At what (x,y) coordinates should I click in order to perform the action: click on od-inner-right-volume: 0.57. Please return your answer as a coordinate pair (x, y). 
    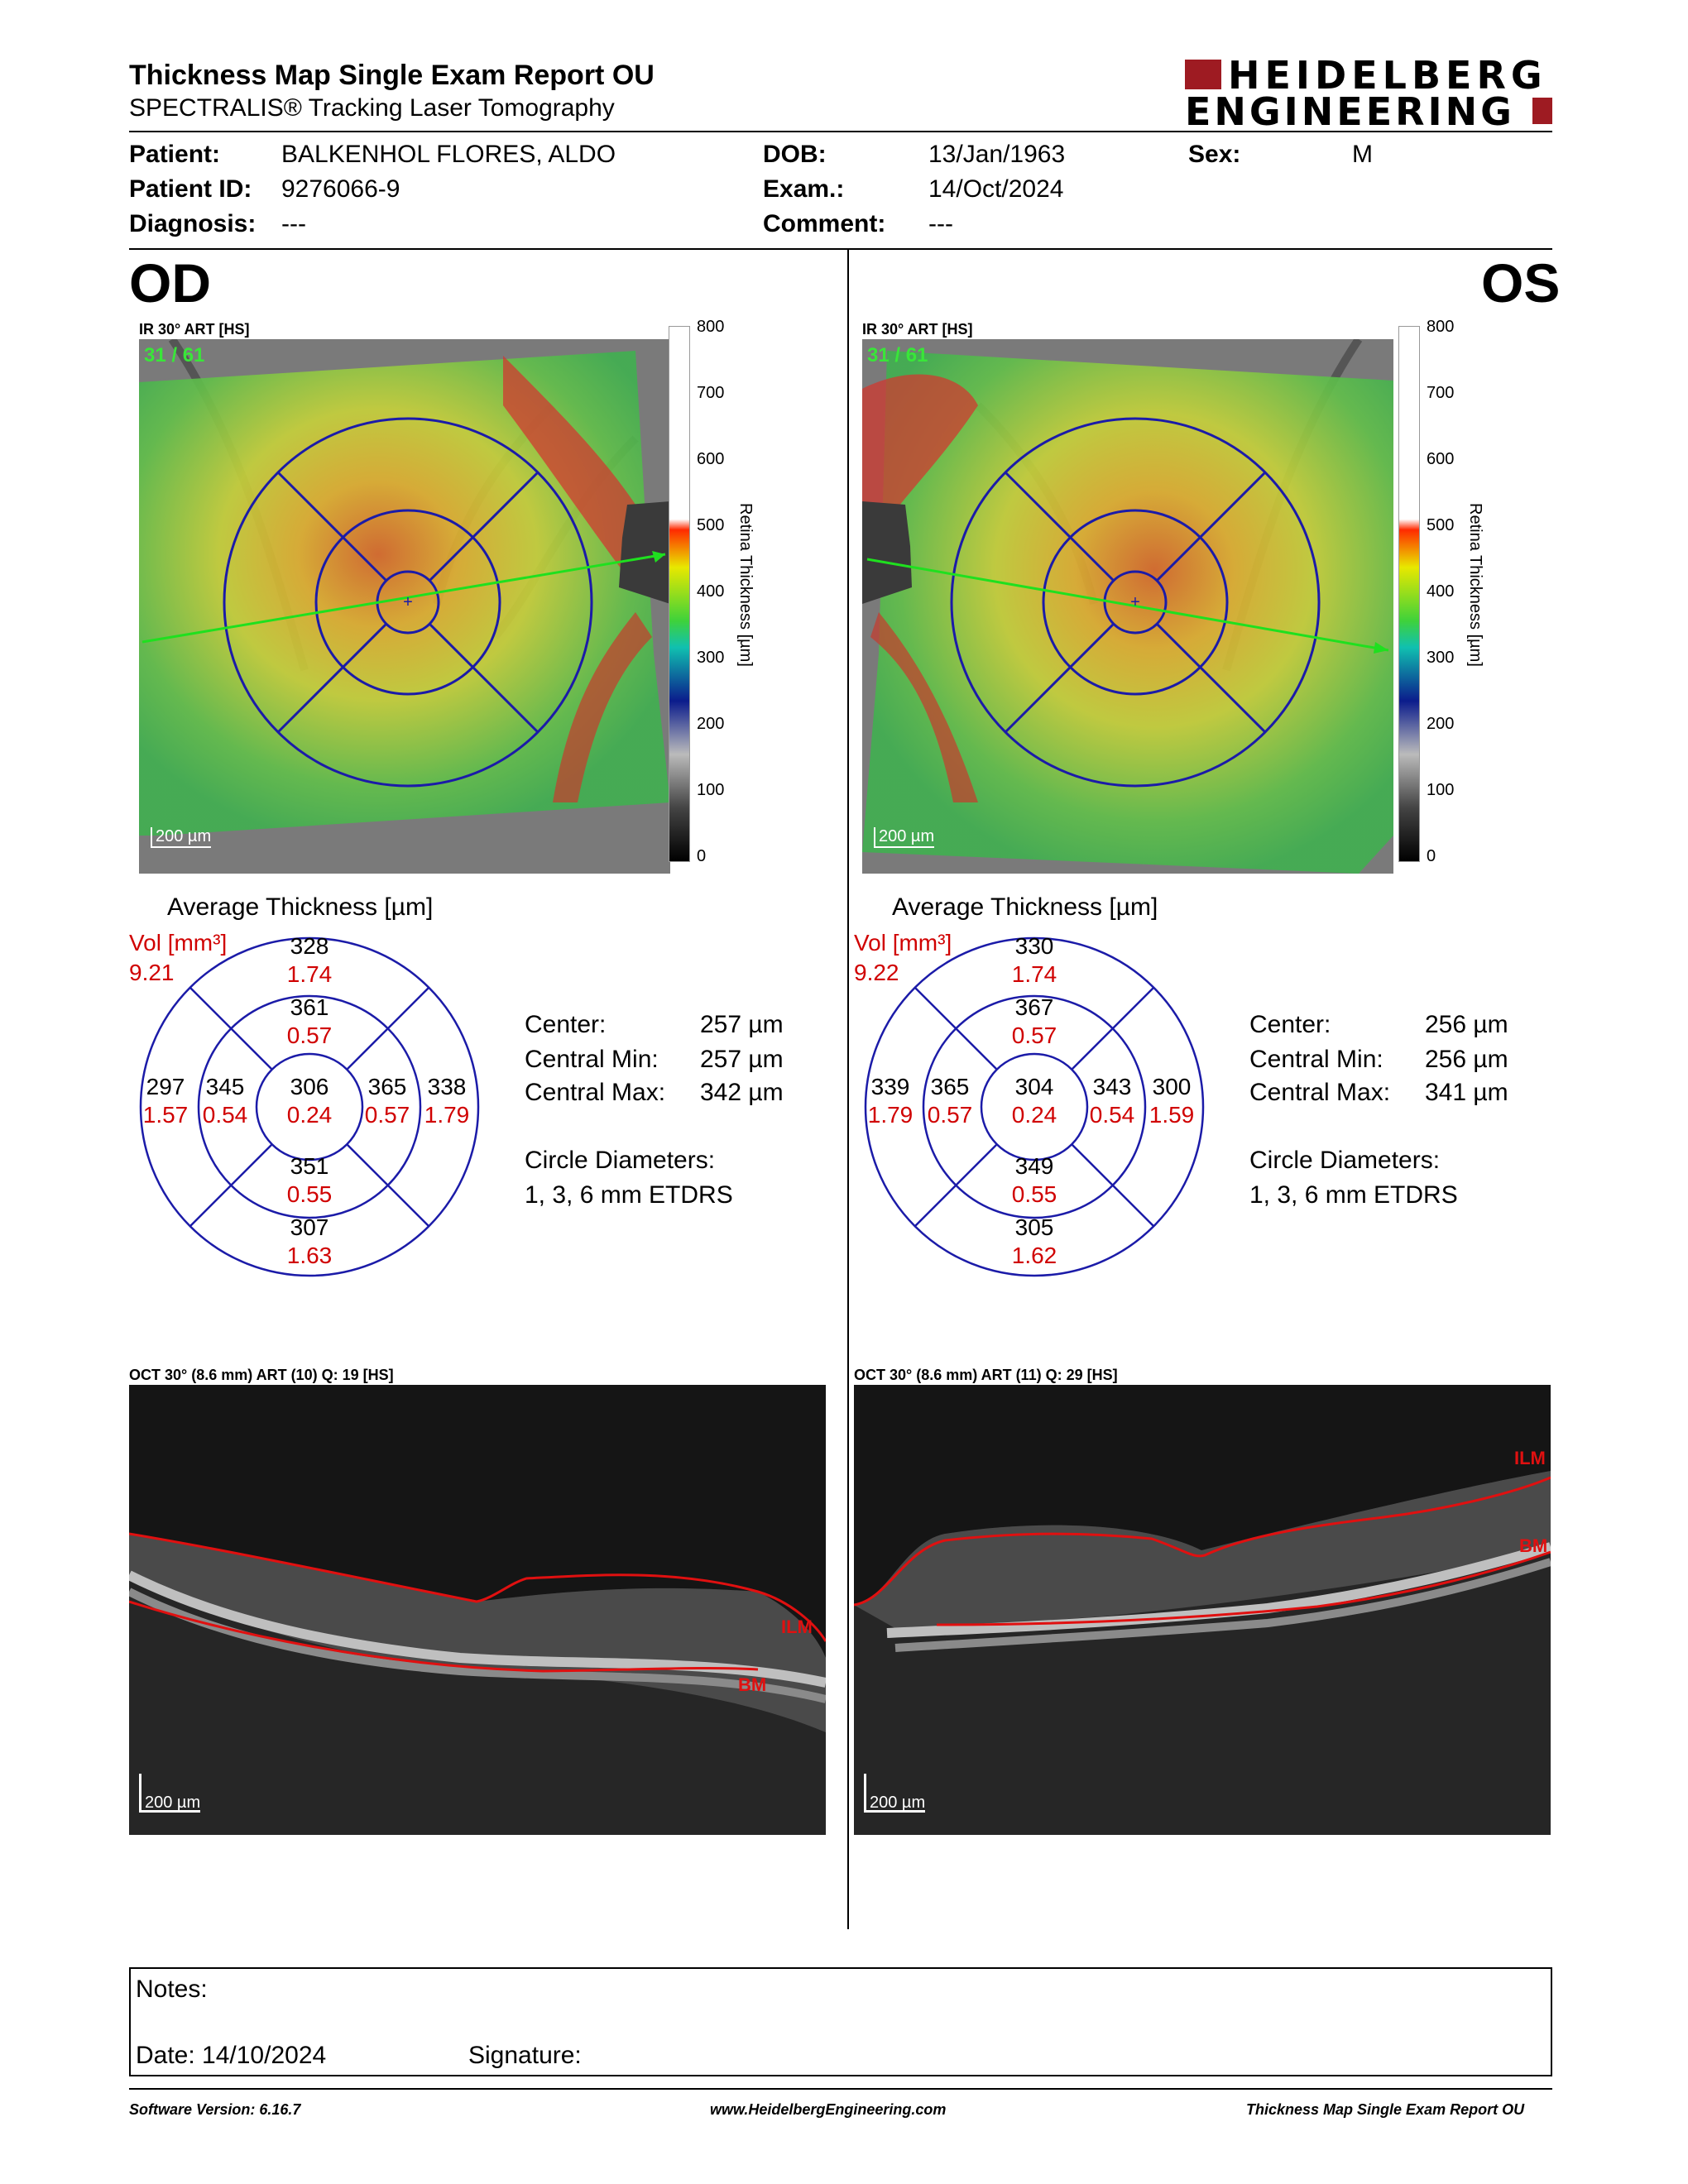
    Looking at the image, I should click on (387, 1115).